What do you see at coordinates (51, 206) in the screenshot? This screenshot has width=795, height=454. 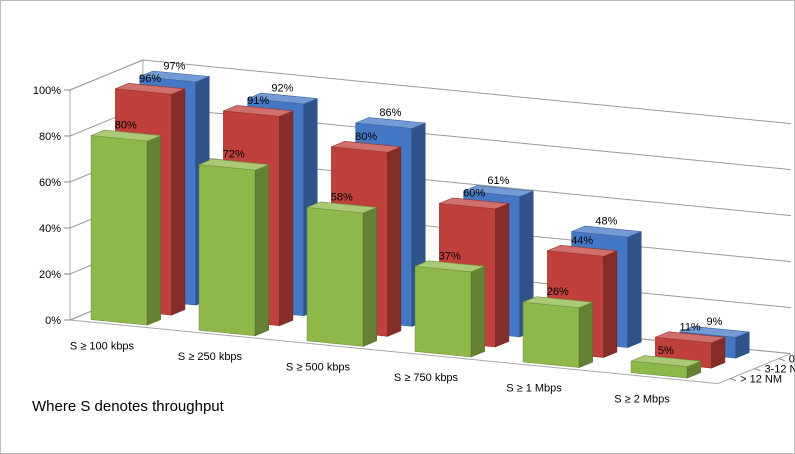 I see `y-axis-ticks: 0% 20% 40% 60% 80% 100%` at bounding box center [51, 206].